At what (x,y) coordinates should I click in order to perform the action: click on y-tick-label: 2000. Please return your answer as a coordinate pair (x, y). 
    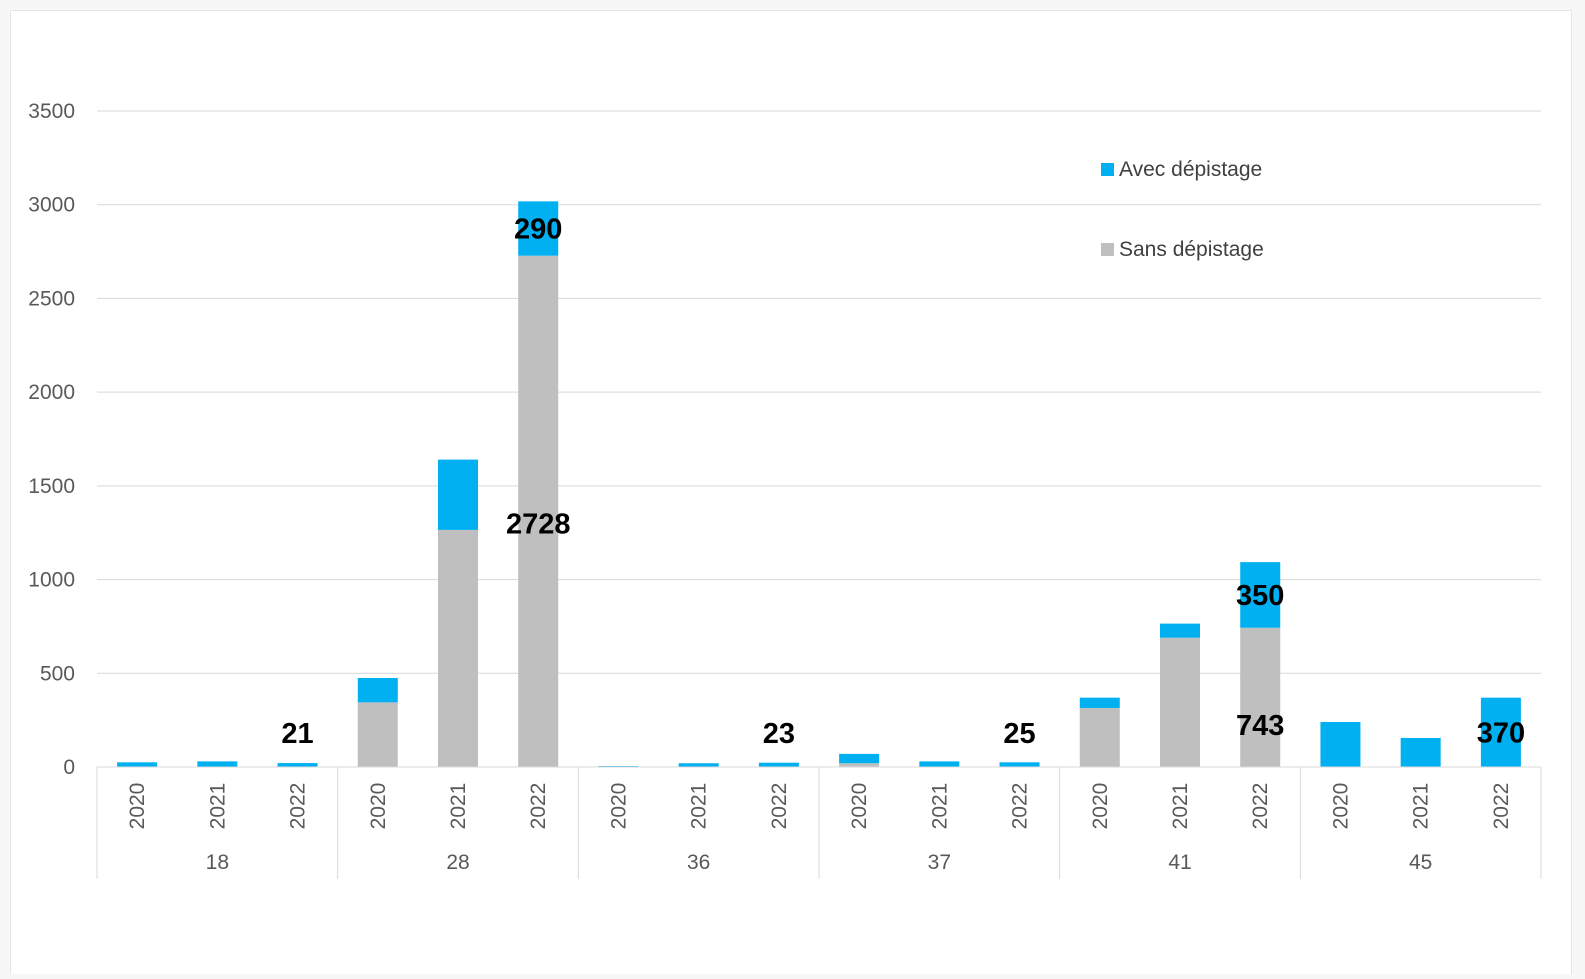
    Looking at the image, I should click on (51, 392).